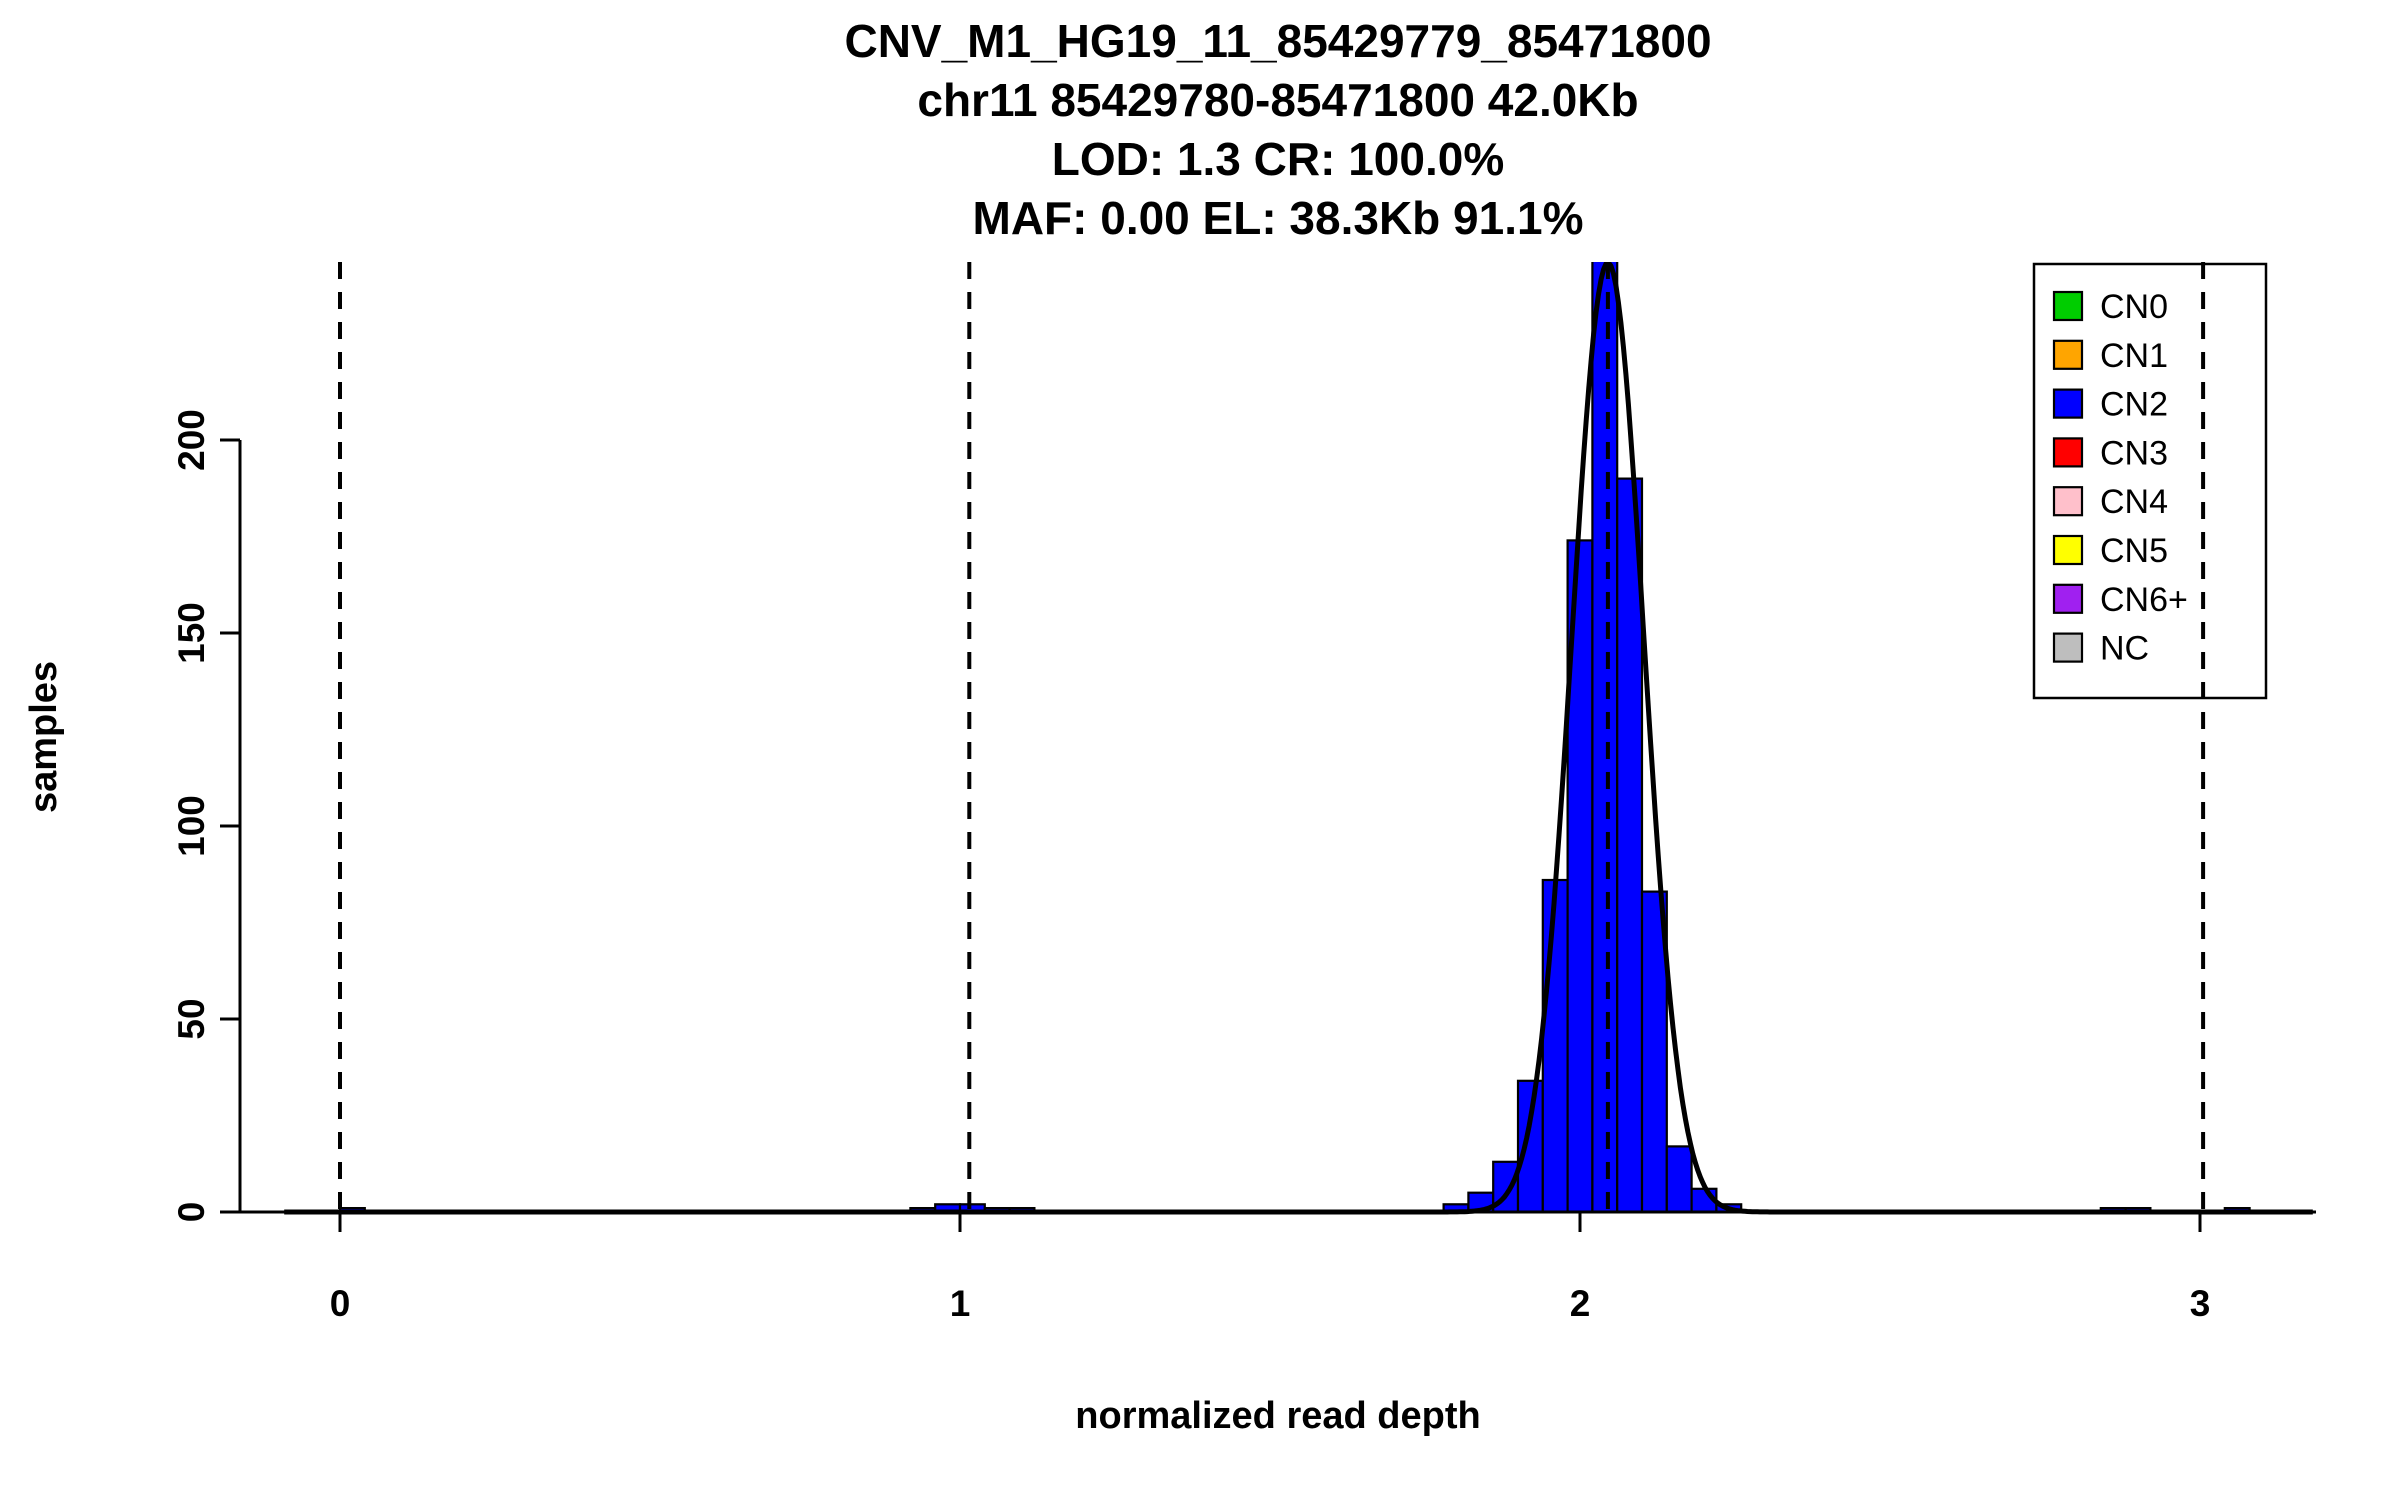  Describe the element at coordinates (2068, 647) in the screenshot. I see `legend-swatch-nc` at that location.